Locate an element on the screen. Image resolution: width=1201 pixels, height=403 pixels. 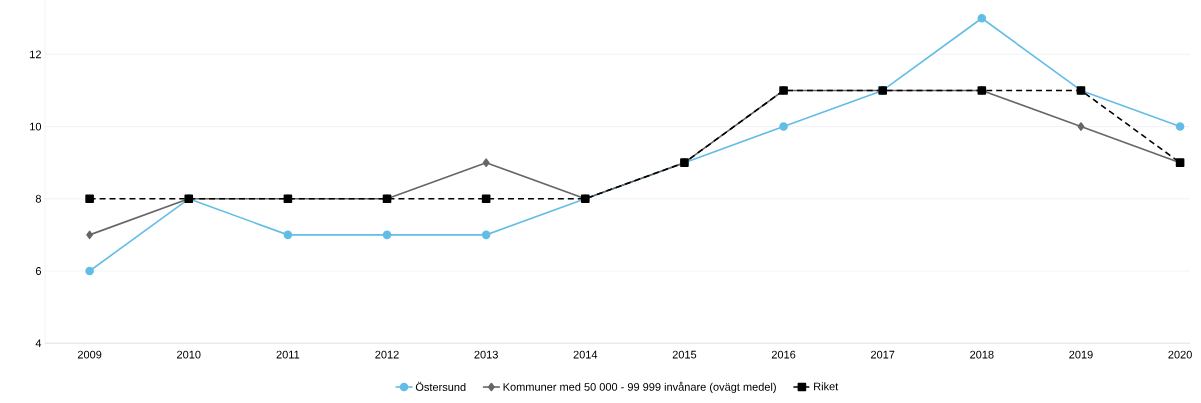
x-tick-label: 2014 is located at coordinates (585, 354).